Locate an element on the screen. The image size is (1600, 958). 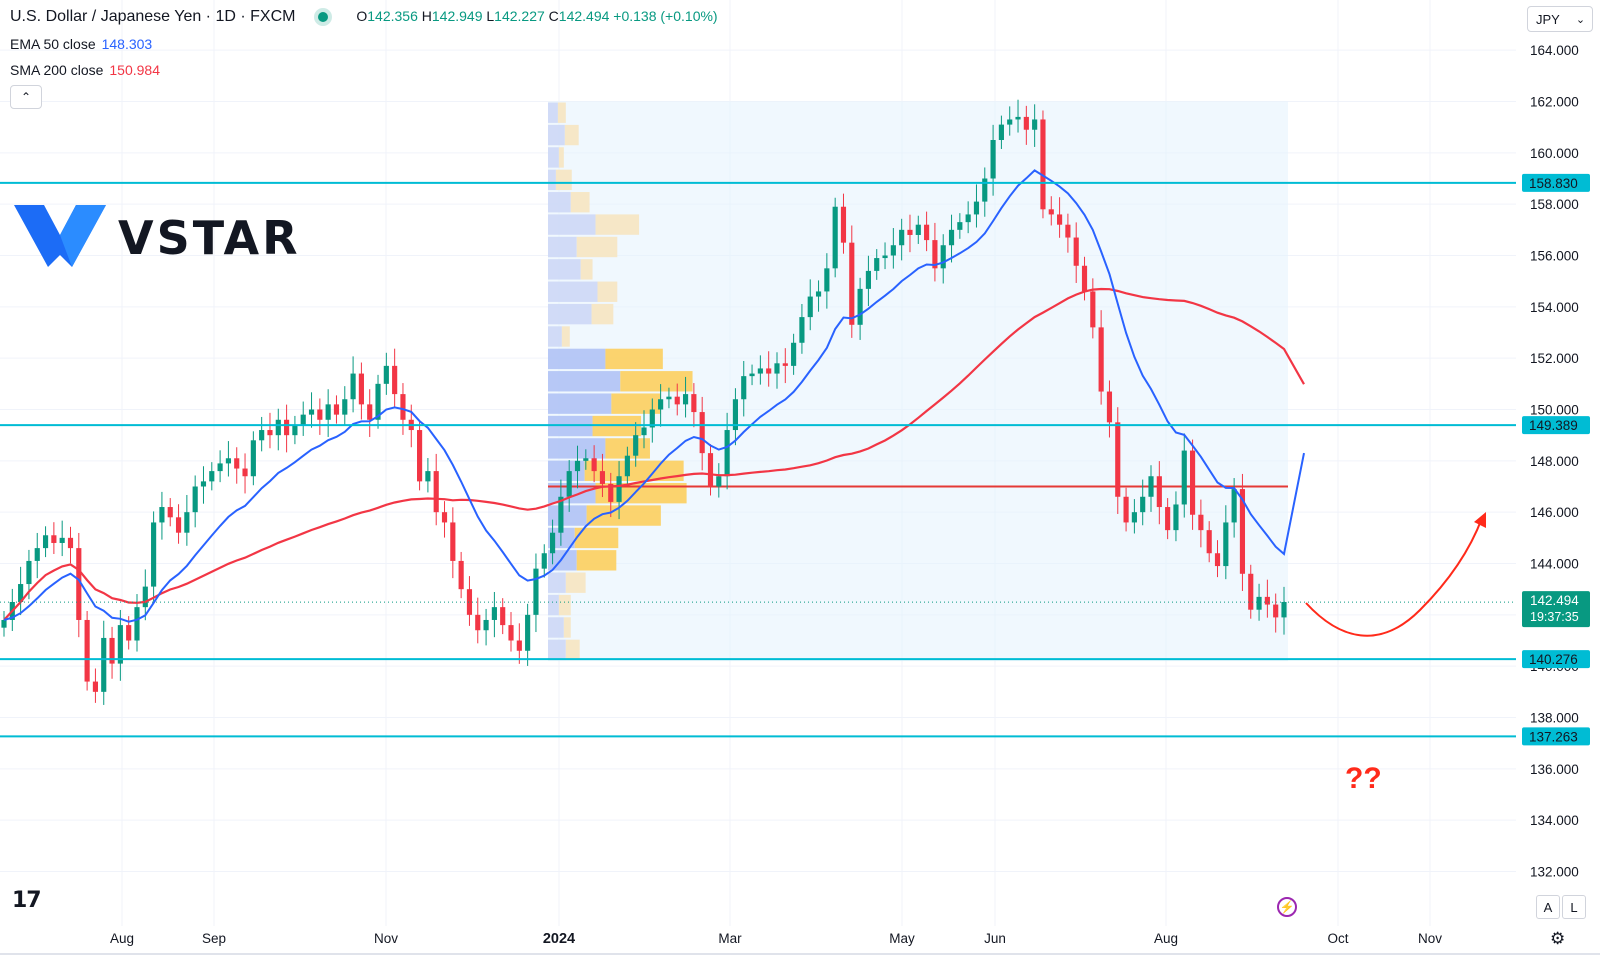
auto-scale-button: A is located at coordinates (1548, 907).